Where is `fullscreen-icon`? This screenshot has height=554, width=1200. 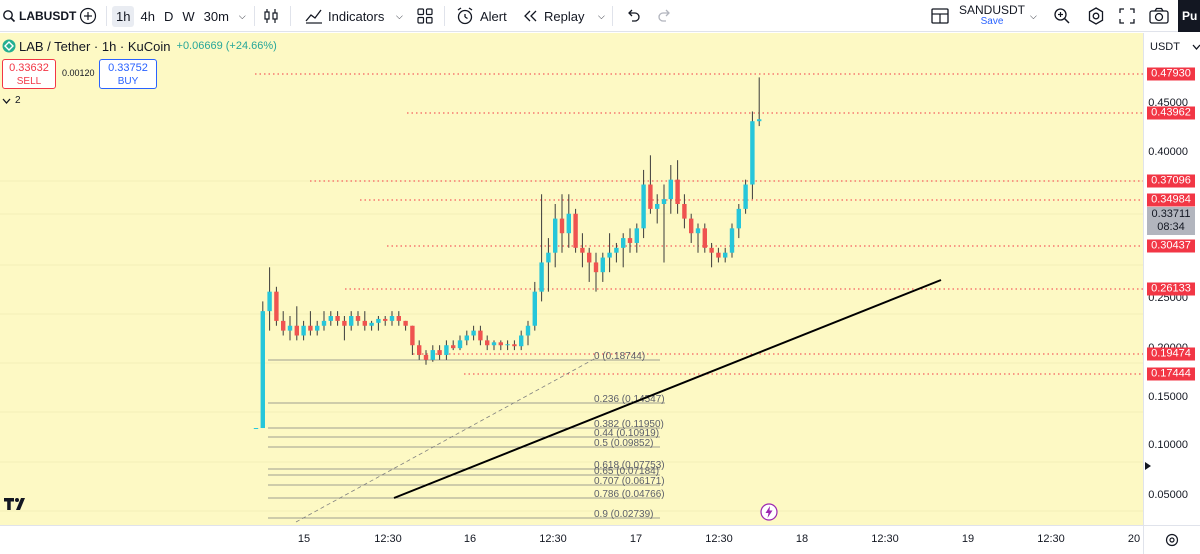
fullscreen-icon is located at coordinates (1127, 16).